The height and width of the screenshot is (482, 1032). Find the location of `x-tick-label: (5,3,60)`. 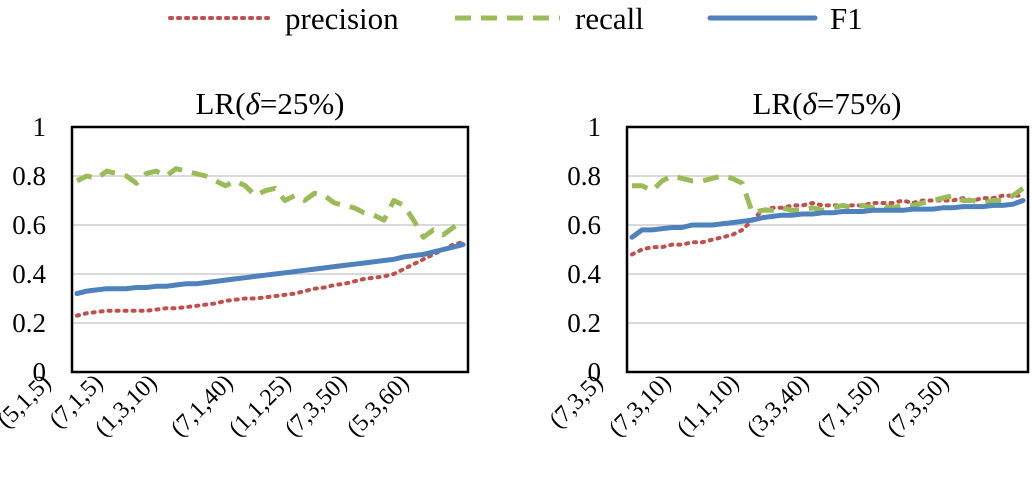

x-tick-label: (5,3,60) is located at coordinates (378, 406).